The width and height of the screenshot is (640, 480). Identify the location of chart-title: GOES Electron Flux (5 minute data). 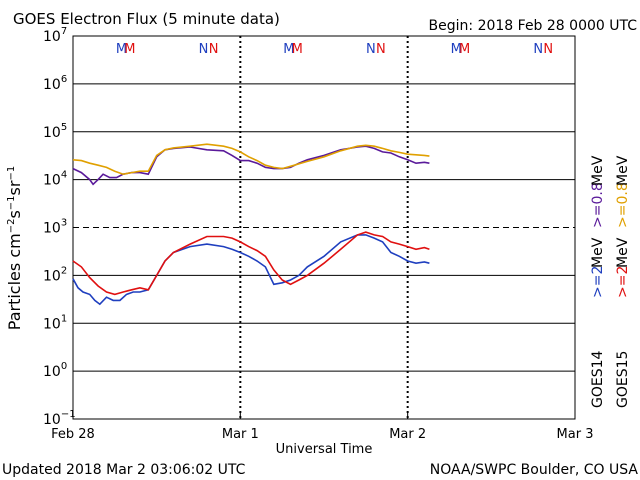
(146, 19).